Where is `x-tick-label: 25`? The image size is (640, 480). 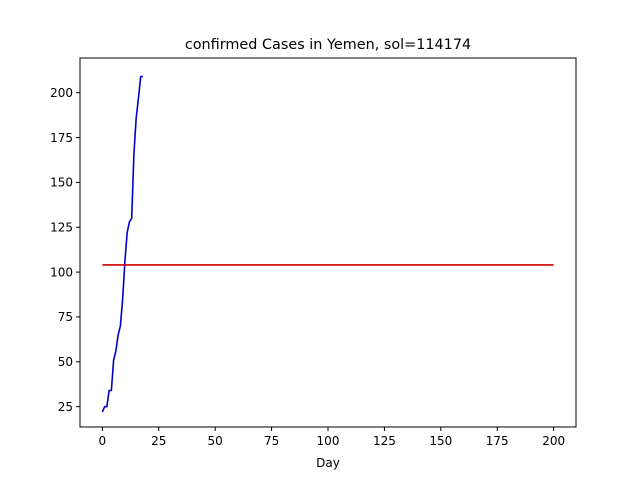 x-tick-label: 25 is located at coordinates (158, 441).